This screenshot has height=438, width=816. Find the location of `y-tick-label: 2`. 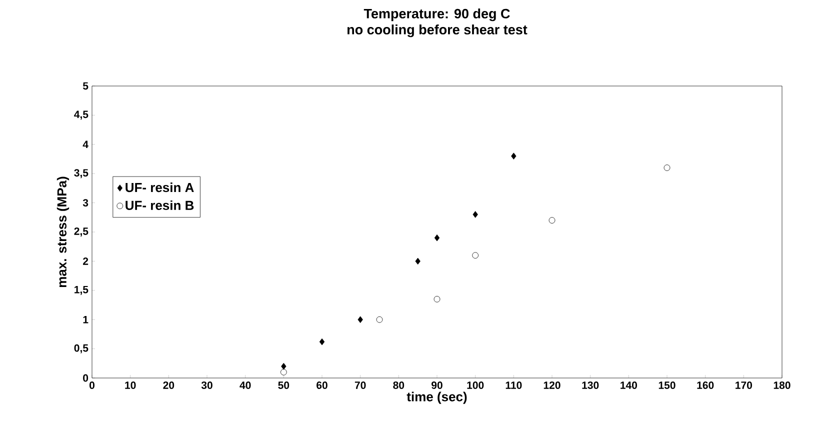

y-tick-label: 2 is located at coordinates (85, 261).